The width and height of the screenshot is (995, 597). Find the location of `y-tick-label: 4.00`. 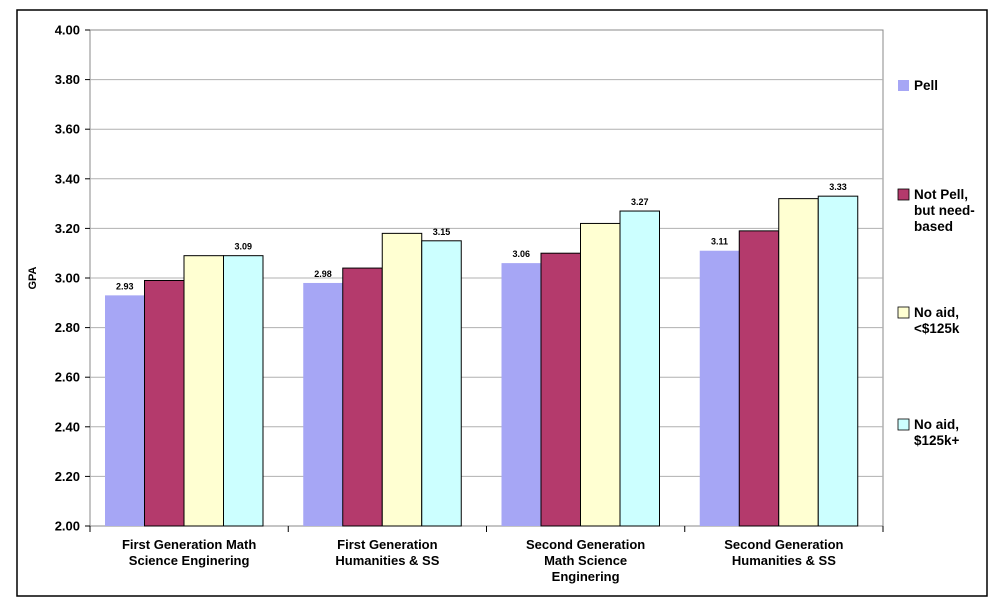

y-tick-label: 4.00 is located at coordinates (67, 30).